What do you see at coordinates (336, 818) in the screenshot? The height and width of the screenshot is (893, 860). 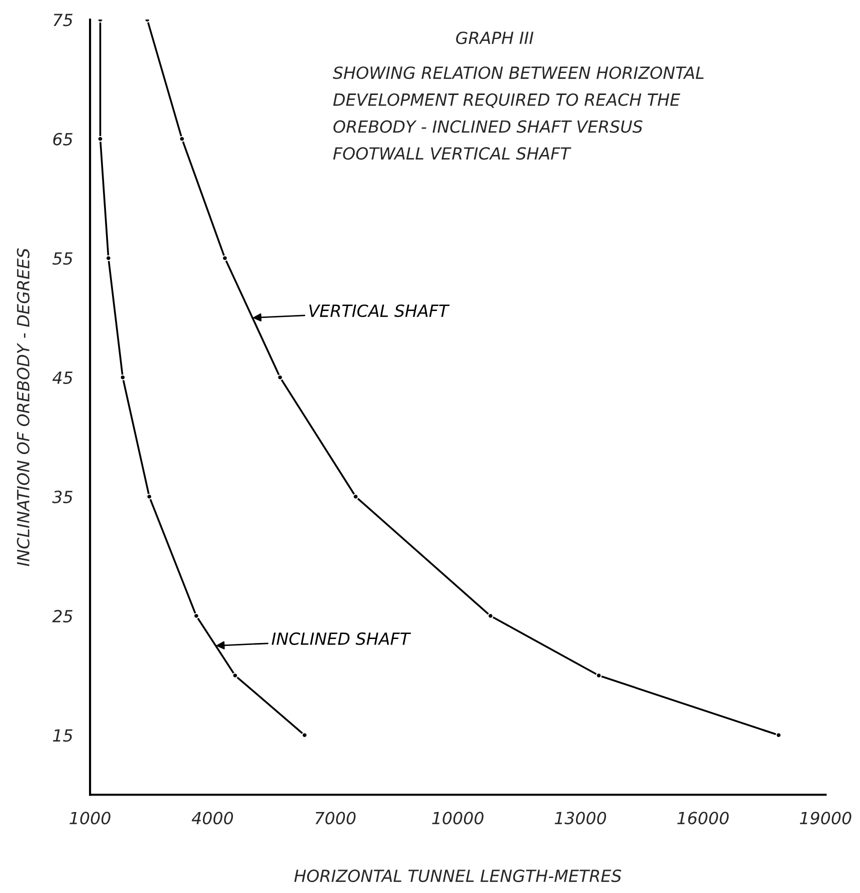 I see `x-tick-label: 7000` at bounding box center [336, 818].